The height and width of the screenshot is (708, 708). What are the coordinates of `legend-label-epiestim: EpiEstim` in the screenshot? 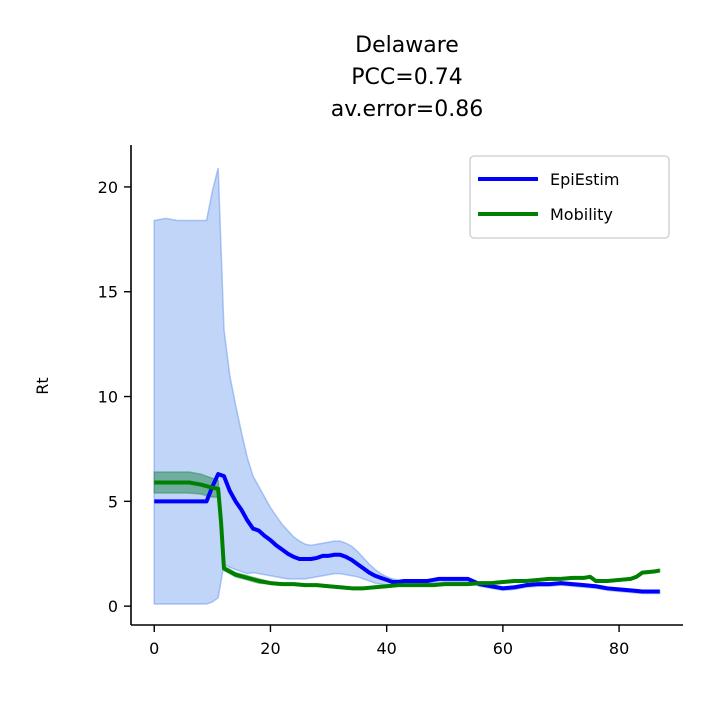 It's located at (584, 179).